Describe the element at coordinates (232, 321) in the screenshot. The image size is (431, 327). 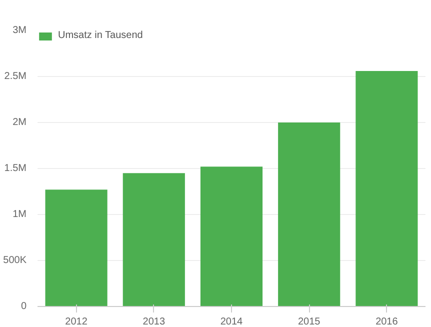
I see `x-tick-label: 2014` at that location.